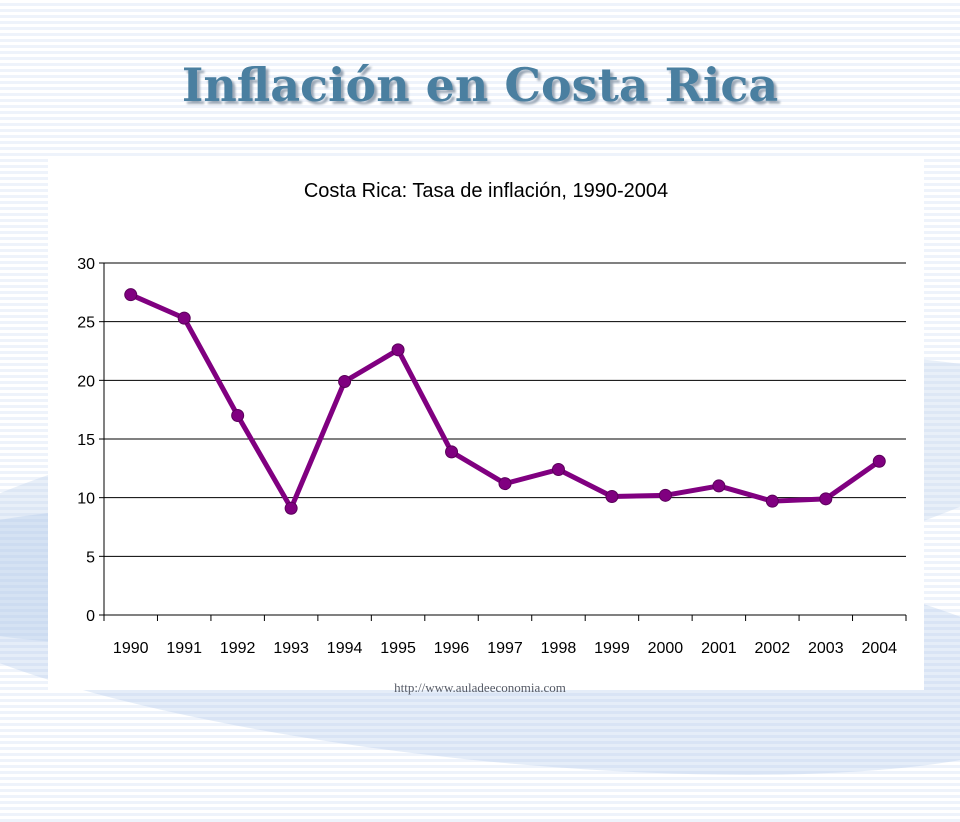  What do you see at coordinates (345, 648) in the screenshot?
I see `x-tick-label: 1994` at bounding box center [345, 648].